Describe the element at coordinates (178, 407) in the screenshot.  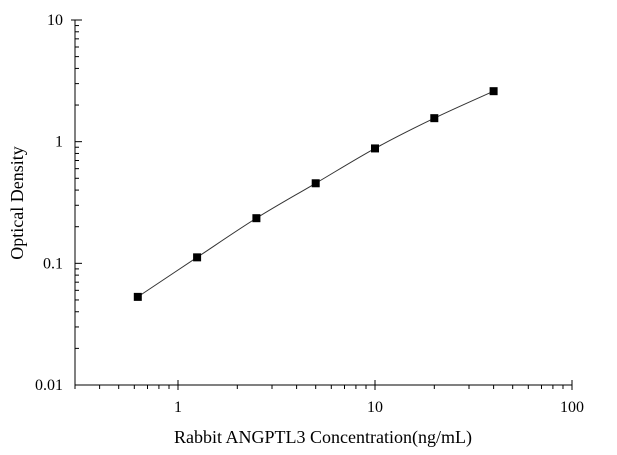
I see `x-tick-label-1: 1` at that location.